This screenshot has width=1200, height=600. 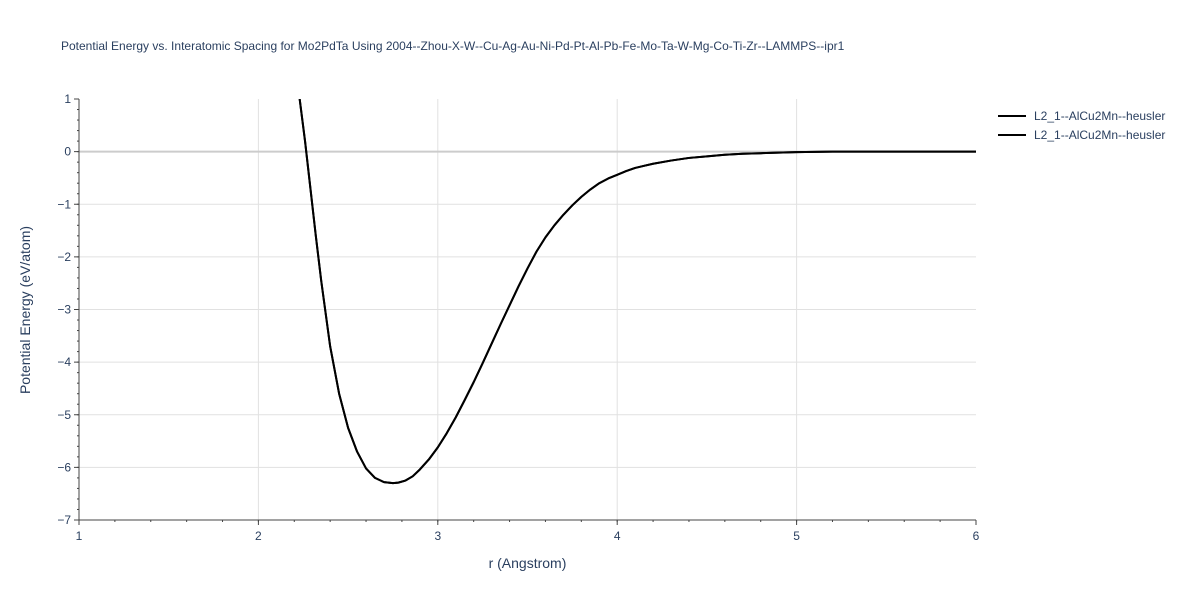 What do you see at coordinates (796, 536) in the screenshot?
I see `x-tick-label: 5` at bounding box center [796, 536].